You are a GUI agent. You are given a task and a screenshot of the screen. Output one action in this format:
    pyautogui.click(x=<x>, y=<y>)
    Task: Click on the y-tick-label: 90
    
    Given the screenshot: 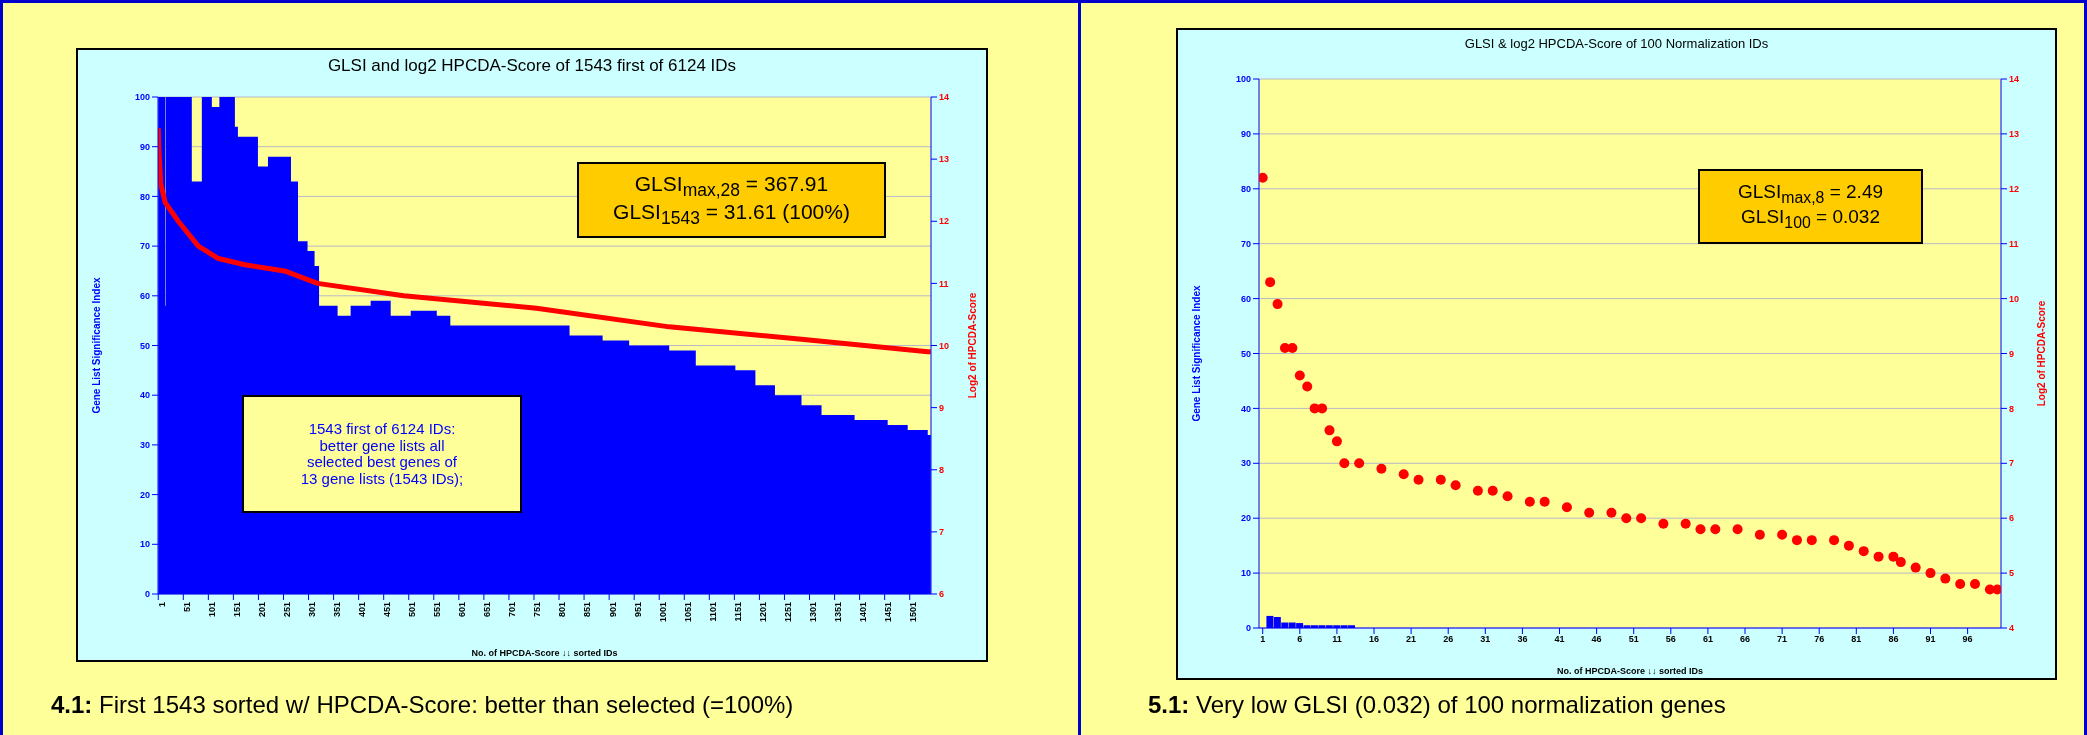 What is the action you would take?
    pyautogui.click(x=144, y=146)
    